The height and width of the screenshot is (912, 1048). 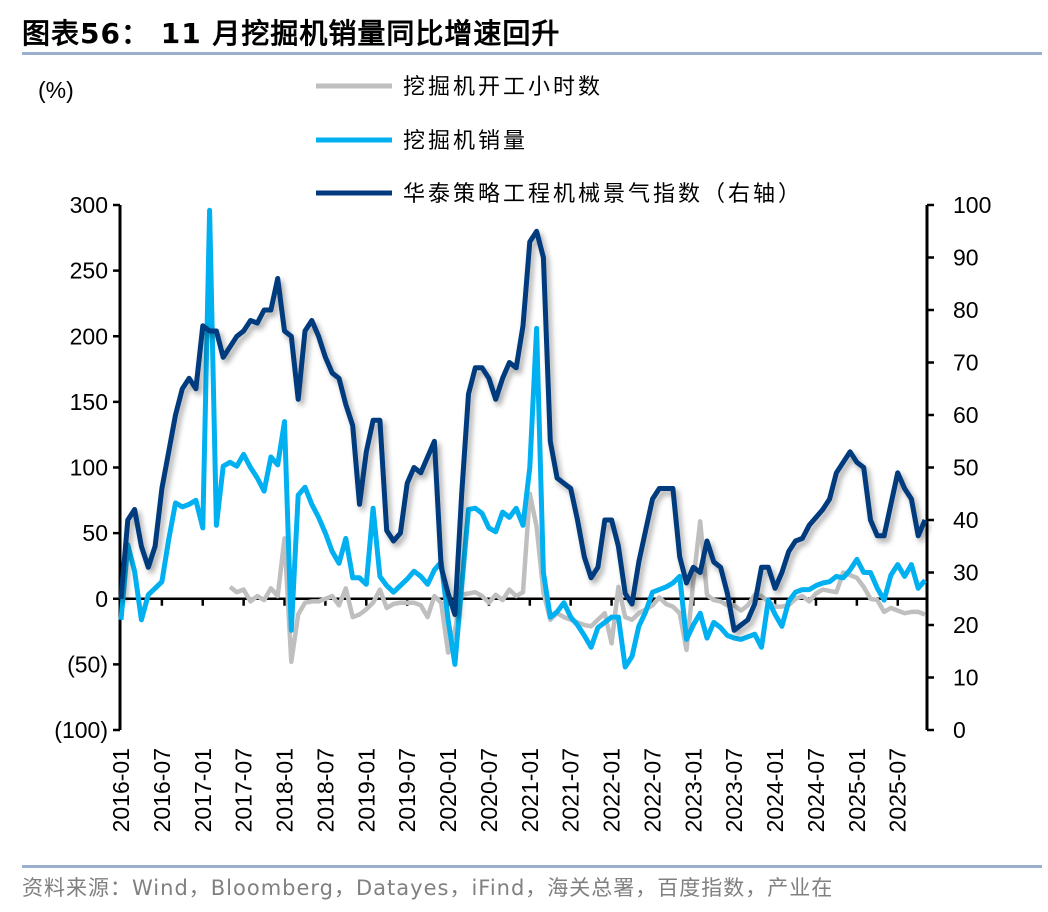 What do you see at coordinates (89, 205) in the screenshot?
I see `left-tick-label: 300` at bounding box center [89, 205].